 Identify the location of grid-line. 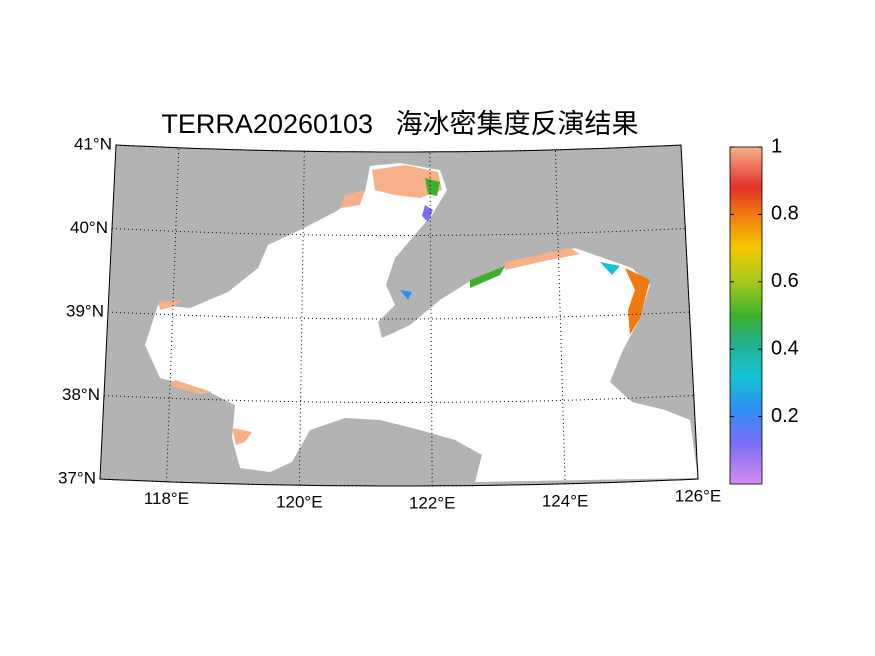
(398, 315).